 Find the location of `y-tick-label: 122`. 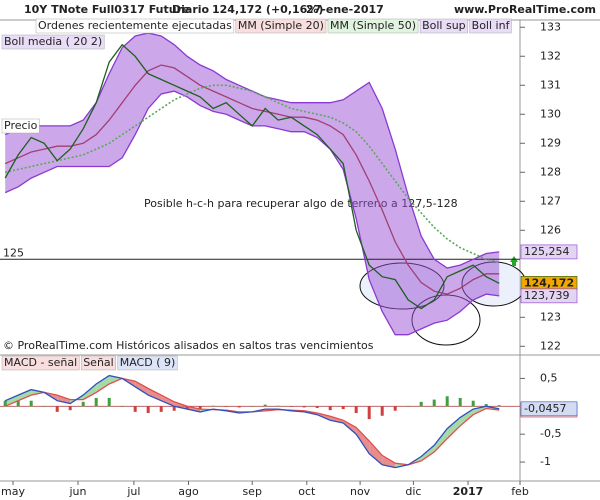

y-tick-label: 122 is located at coordinates (550, 345).